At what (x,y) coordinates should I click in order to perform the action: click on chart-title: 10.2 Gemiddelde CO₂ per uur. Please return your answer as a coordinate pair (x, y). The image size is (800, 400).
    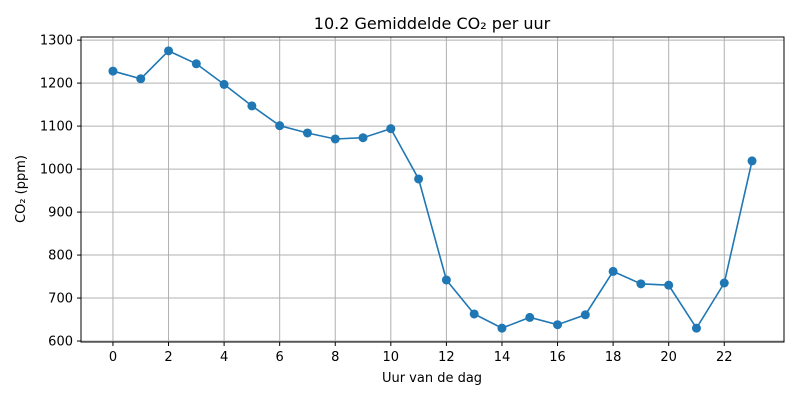
    Looking at the image, I should click on (432, 23).